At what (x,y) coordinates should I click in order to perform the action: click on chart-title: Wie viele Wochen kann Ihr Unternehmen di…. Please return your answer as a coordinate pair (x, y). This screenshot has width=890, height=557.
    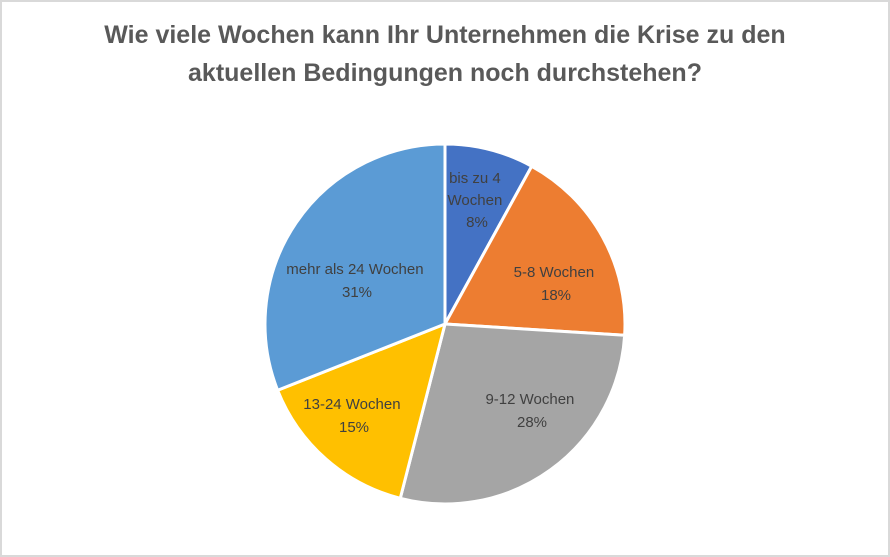
    Looking at the image, I should click on (445, 54).